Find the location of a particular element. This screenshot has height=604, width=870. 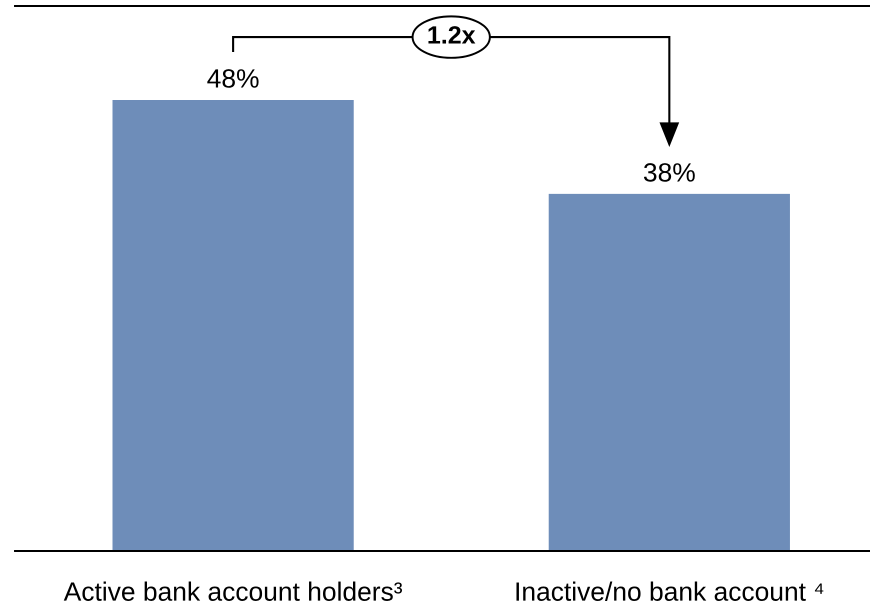

annotation: 1.2x is located at coordinates (452, 35).